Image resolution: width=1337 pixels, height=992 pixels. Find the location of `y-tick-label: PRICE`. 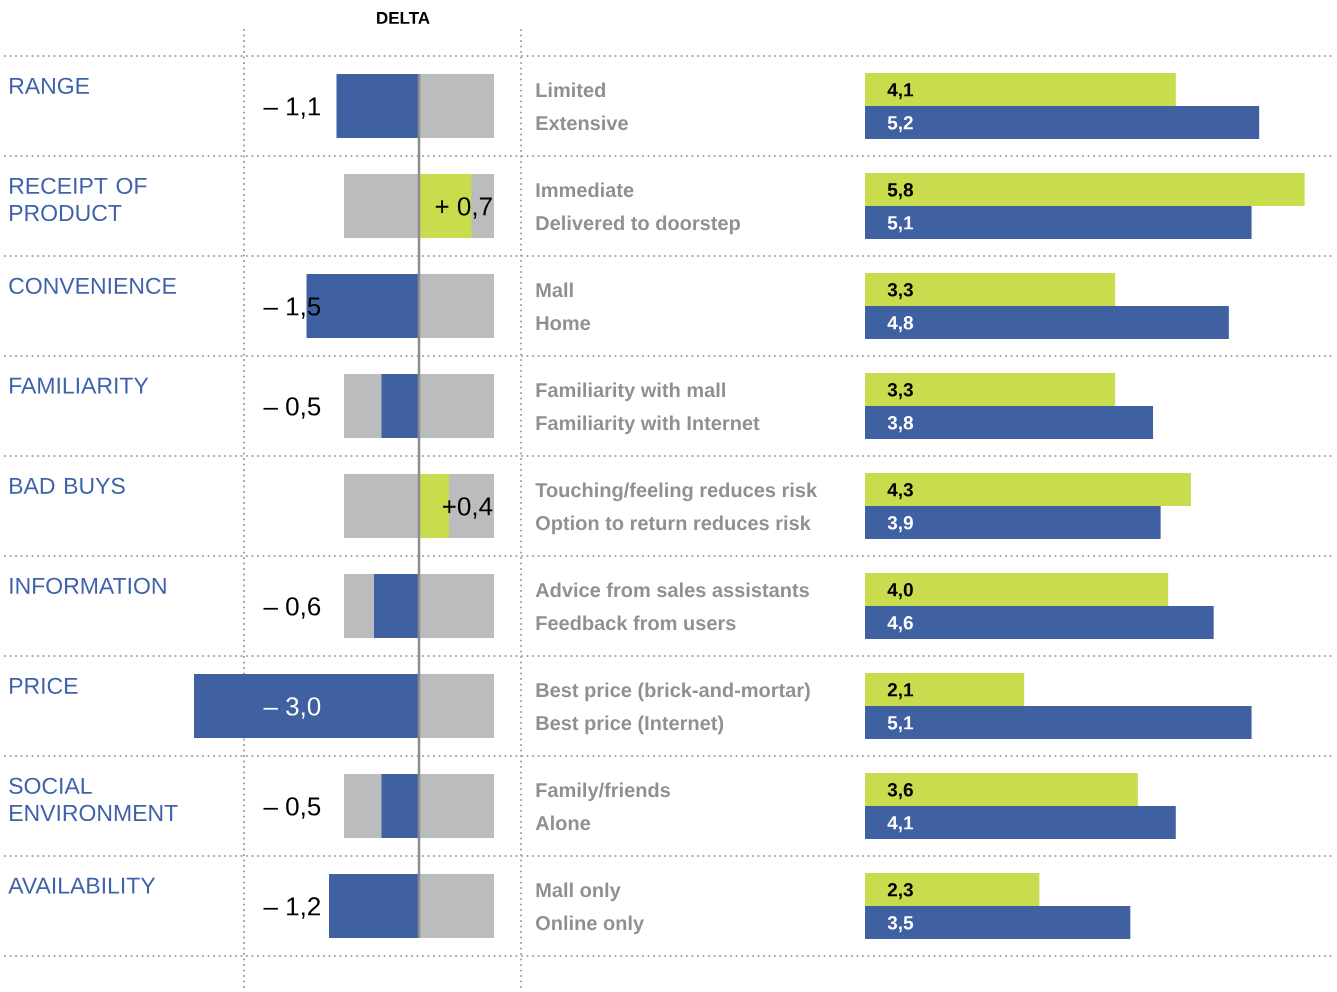

y-tick-label: PRICE is located at coordinates (44, 685).